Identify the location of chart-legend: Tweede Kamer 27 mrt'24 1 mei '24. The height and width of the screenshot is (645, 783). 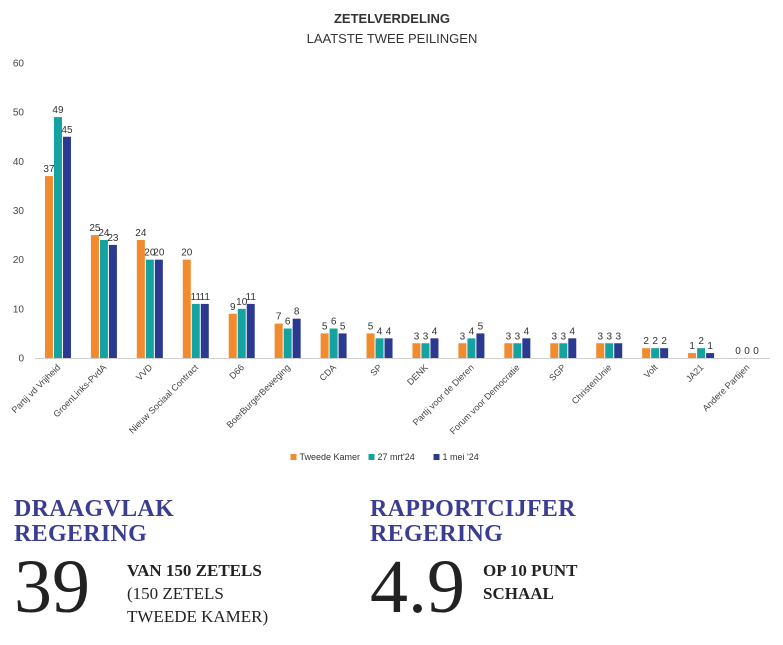
(384, 457).